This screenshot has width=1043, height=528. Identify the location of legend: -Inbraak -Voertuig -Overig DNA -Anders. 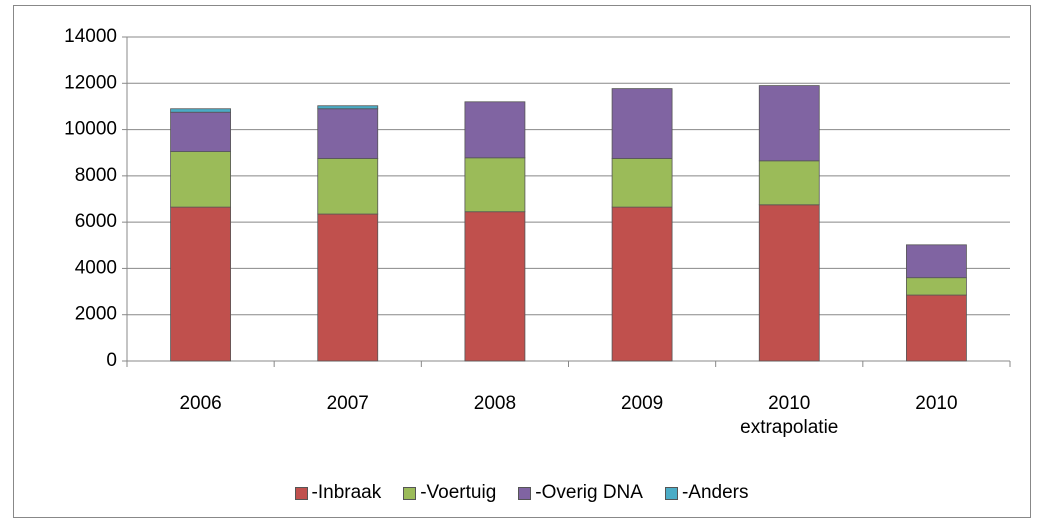
(521, 493).